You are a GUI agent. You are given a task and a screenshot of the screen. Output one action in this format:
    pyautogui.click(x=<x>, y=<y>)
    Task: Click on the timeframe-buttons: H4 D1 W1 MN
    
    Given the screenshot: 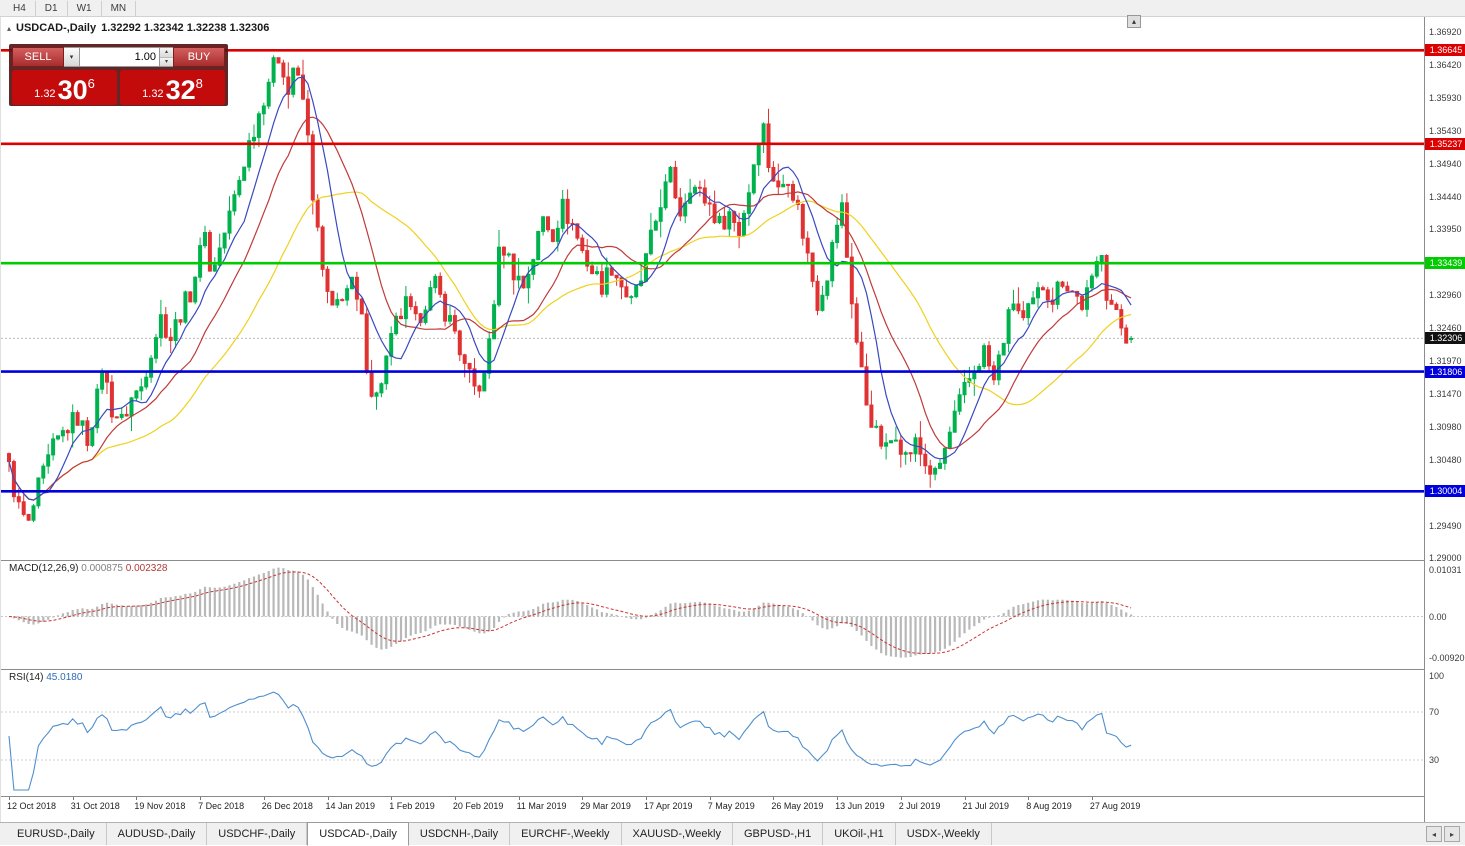 What is the action you would take?
    pyautogui.click(x=70, y=8)
    